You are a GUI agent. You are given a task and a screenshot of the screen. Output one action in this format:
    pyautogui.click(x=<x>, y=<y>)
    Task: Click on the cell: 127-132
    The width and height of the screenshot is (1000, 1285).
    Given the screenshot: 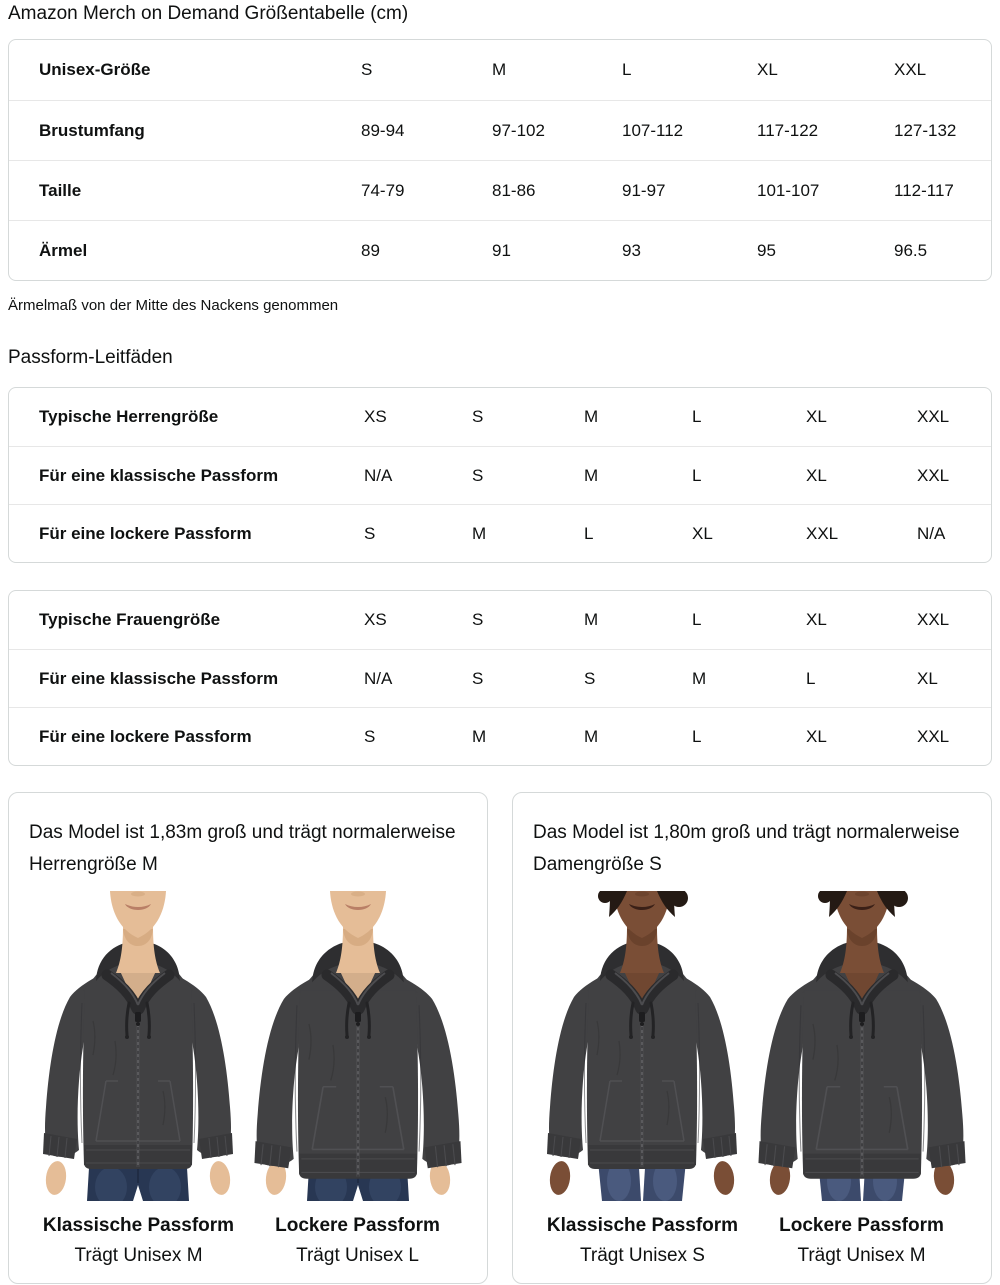 What is the action you would take?
    pyautogui.click(x=925, y=130)
    